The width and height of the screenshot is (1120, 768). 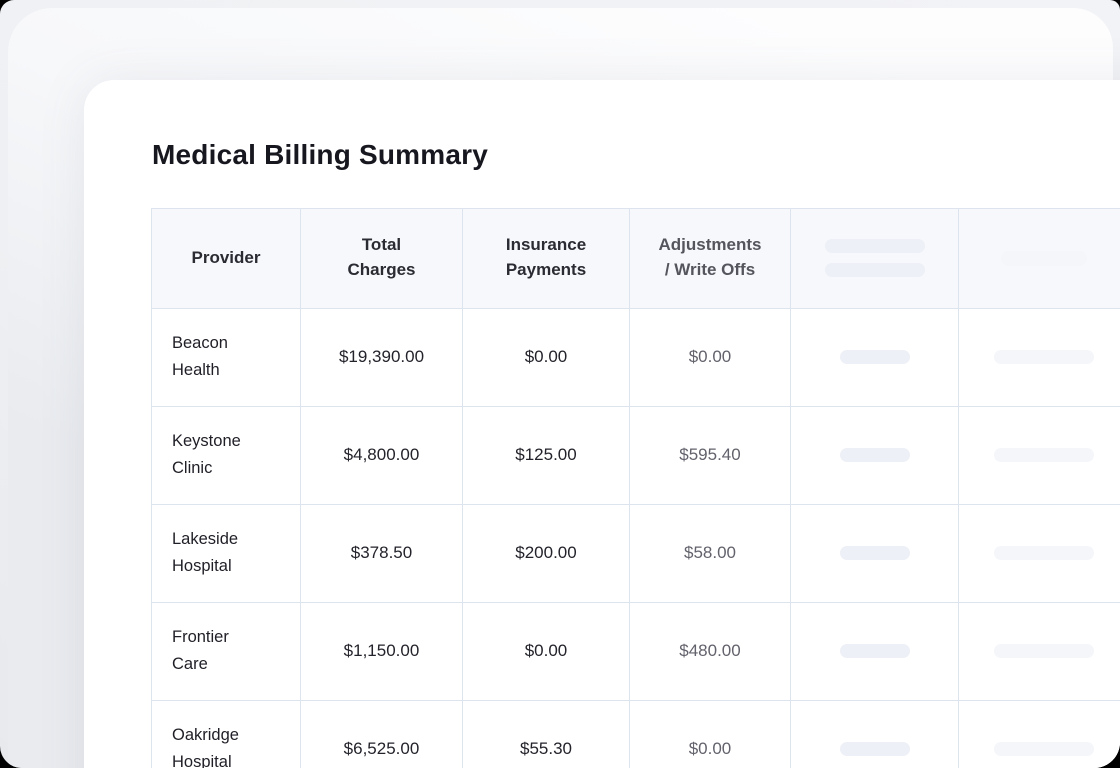 What do you see at coordinates (205, 552) in the screenshot?
I see `provider-name: Lakeside Hospital` at bounding box center [205, 552].